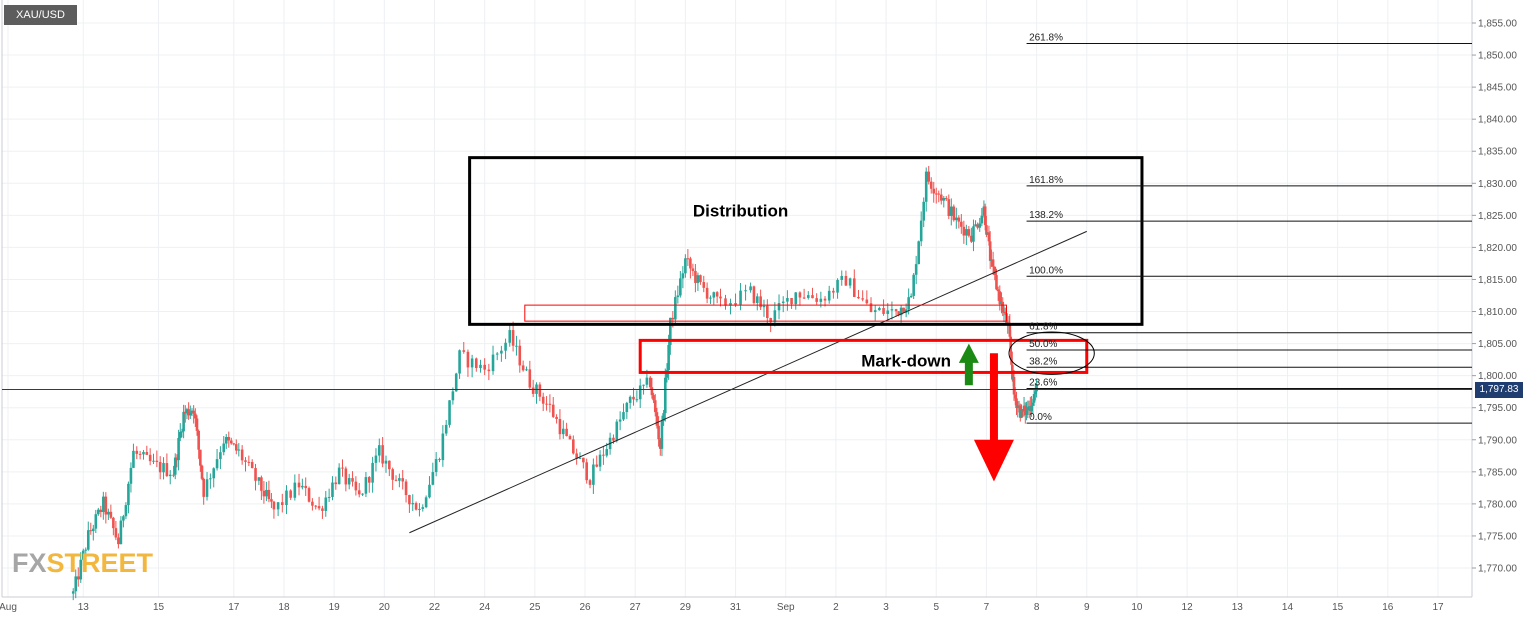 This screenshot has height=618, width=1536. Describe the element at coordinates (993, 417) in the screenshot. I see `red-down-arrow` at that location.